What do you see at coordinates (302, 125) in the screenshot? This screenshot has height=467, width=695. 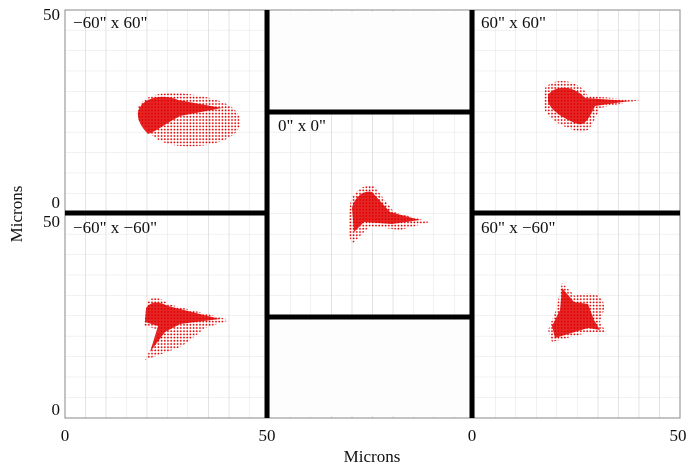 I see `panel-label: 0" x 0"` at bounding box center [302, 125].